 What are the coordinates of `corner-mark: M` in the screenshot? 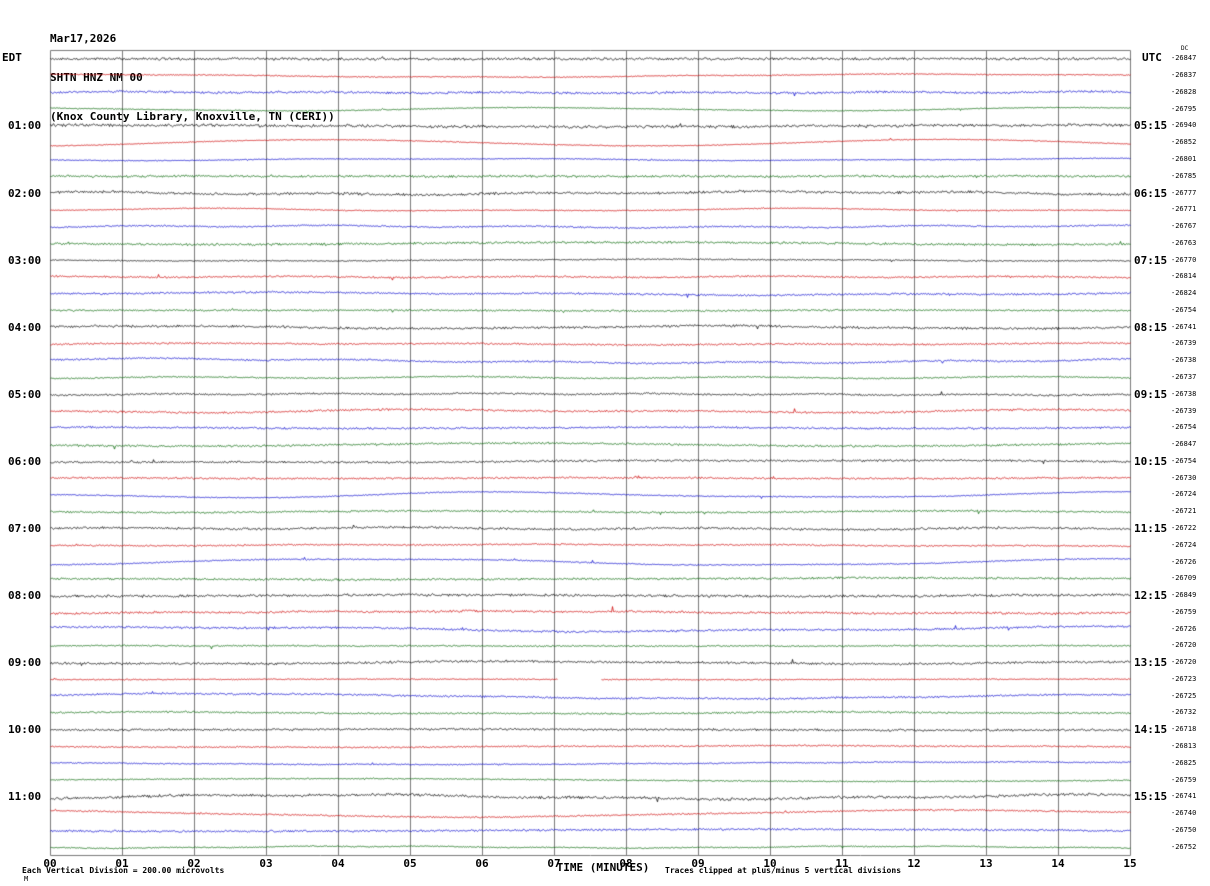 It's located at (26, 879).